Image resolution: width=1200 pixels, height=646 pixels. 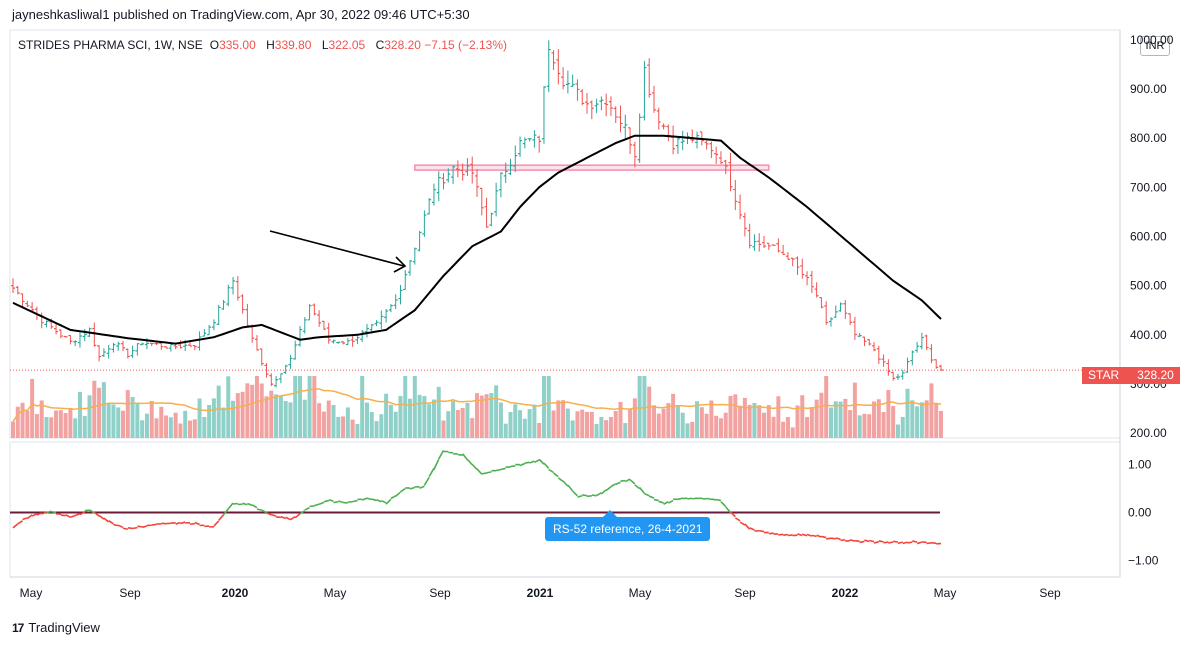 What do you see at coordinates (628, 525) in the screenshot?
I see `rs-reference-tag: RS-52 reference, 26-4-2021` at bounding box center [628, 525].